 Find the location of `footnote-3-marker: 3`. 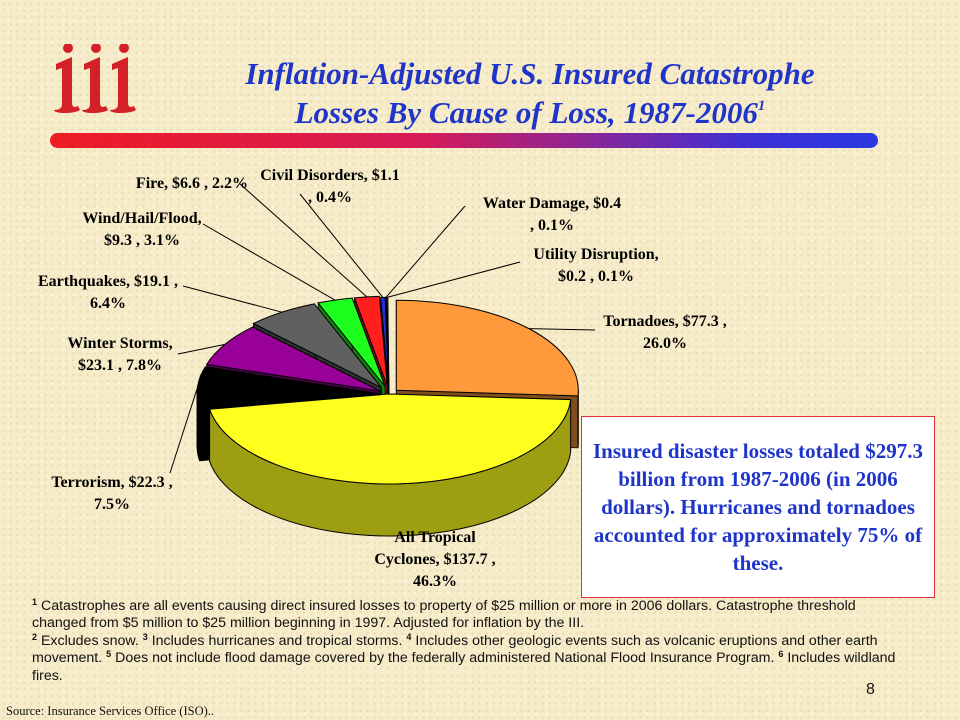

footnote-3-marker: 3 is located at coordinates (145, 636).